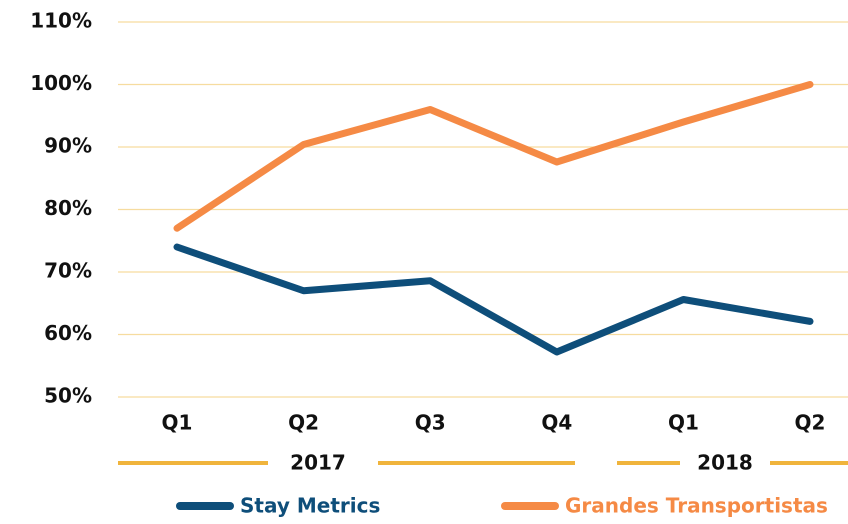  What do you see at coordinates (556, 423) in the screenshot?
I see `x-tick-label: Q4` at bounding box center [556, 423].